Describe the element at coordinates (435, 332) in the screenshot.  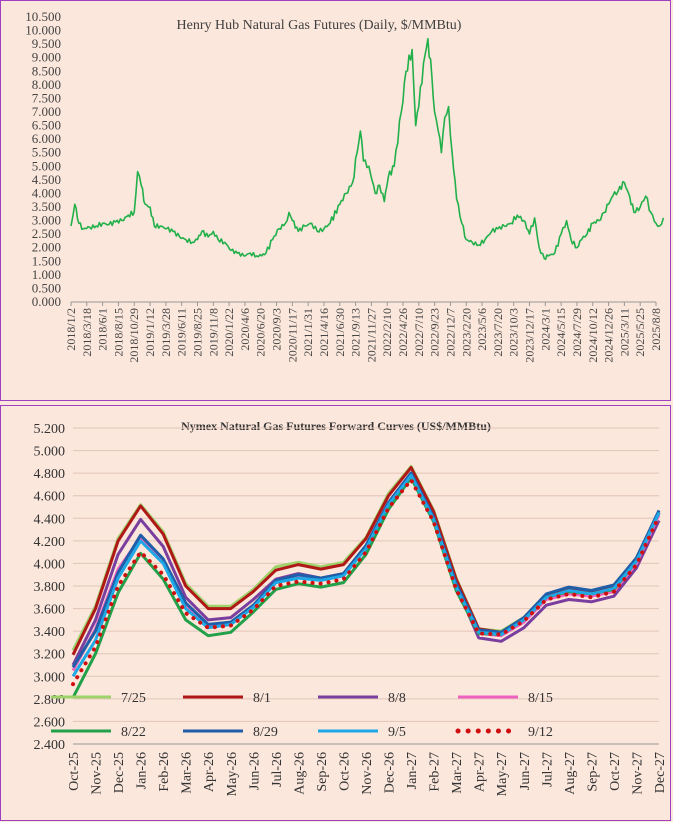
I see `x-tick-label: 2022/9/23` at that location.